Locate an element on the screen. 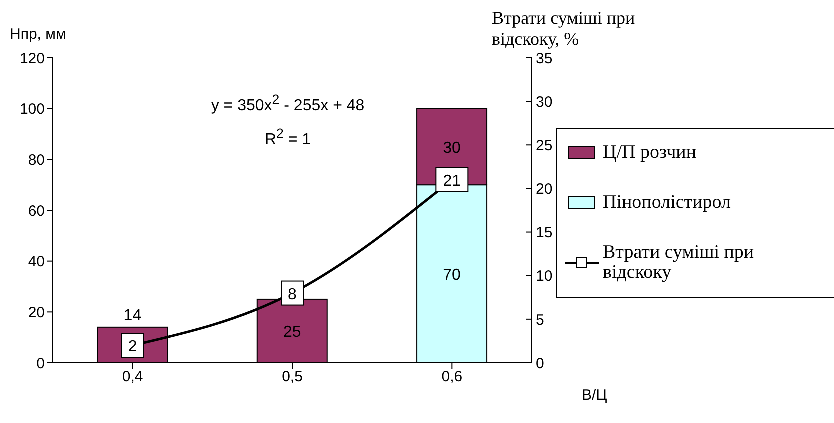  legend-label: Ц/П розчин is located at coordinates (649, 152).